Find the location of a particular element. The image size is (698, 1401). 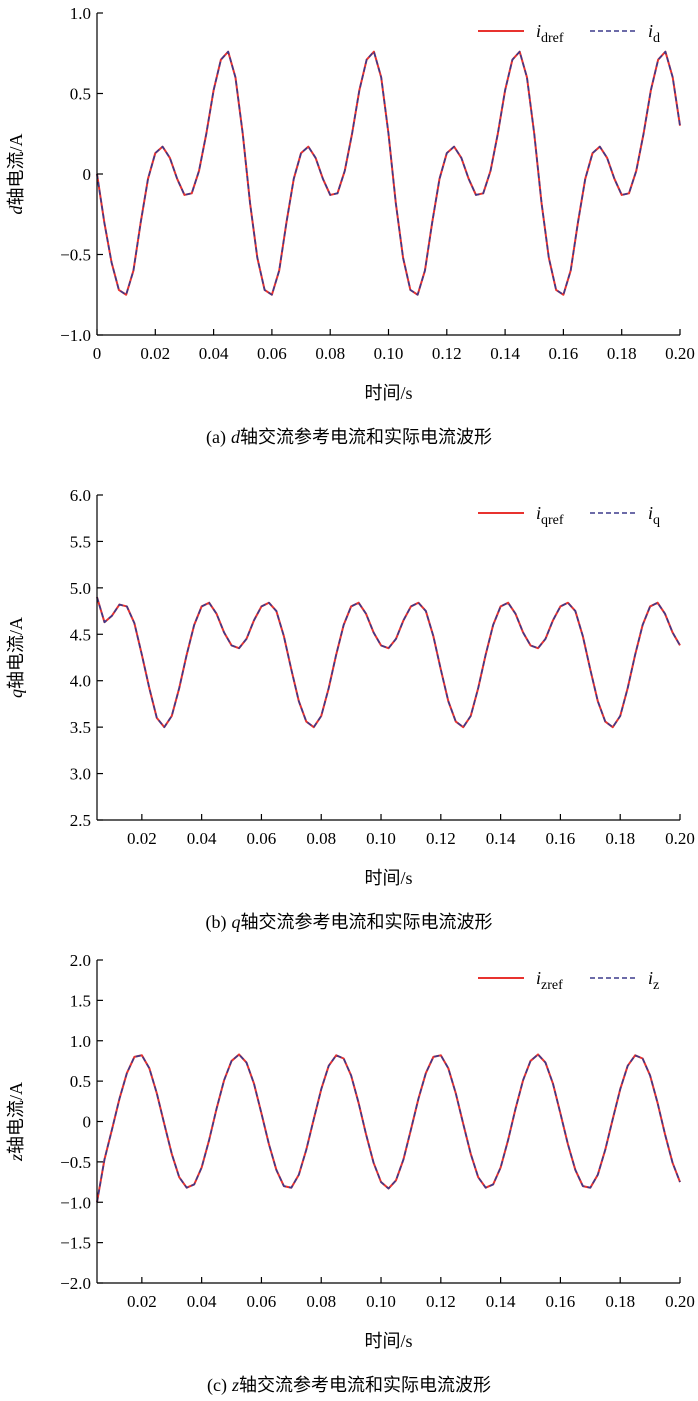

caption-prefix: (b) is located at coordinates (216, 922).